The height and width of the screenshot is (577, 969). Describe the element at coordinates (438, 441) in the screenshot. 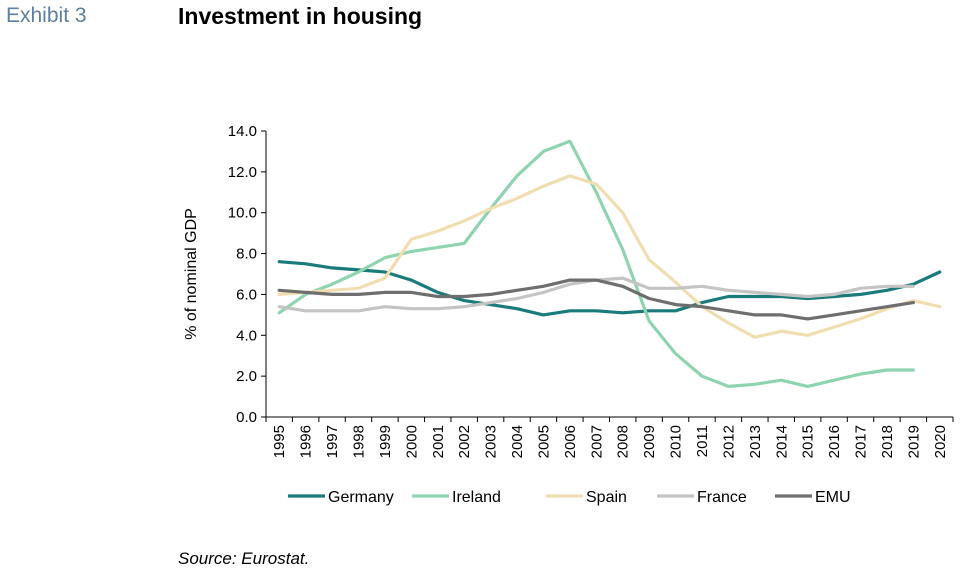

I see `x-tick-label: 2001` at that location.